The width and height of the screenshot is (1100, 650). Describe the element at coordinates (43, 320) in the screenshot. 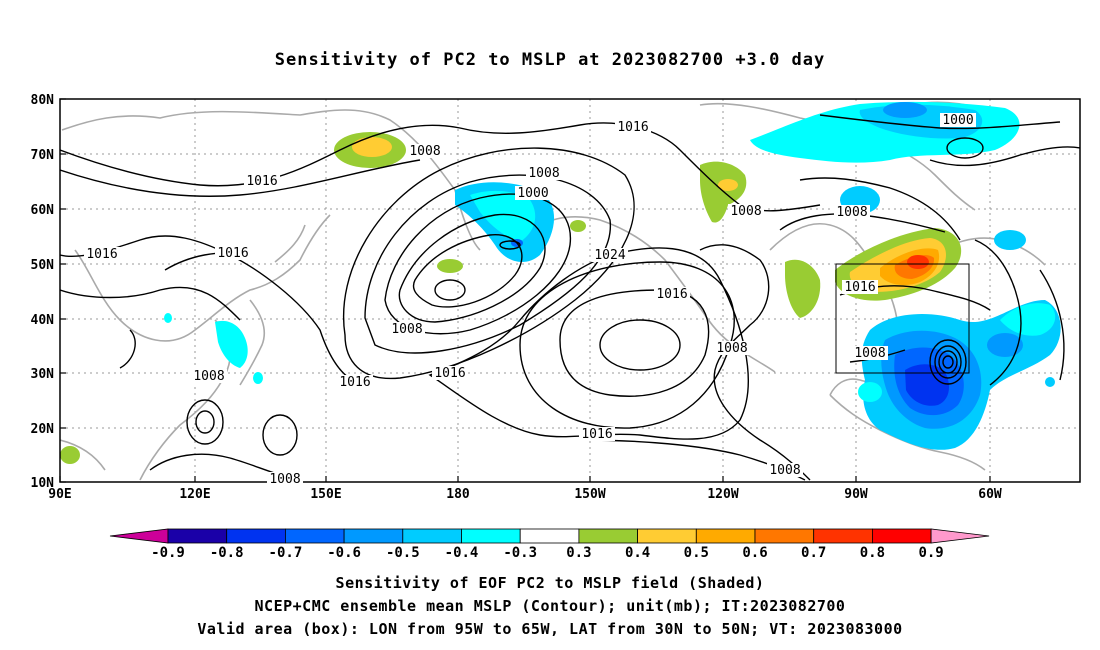

I see `lat-tick-label: 40N` at that location.